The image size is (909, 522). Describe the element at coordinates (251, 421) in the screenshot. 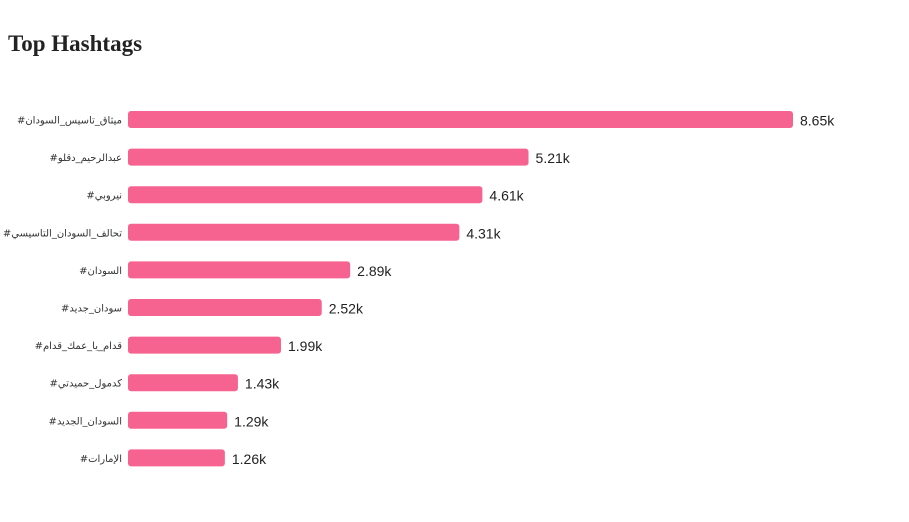

I see `value-label-8: 1.29k` at that location.